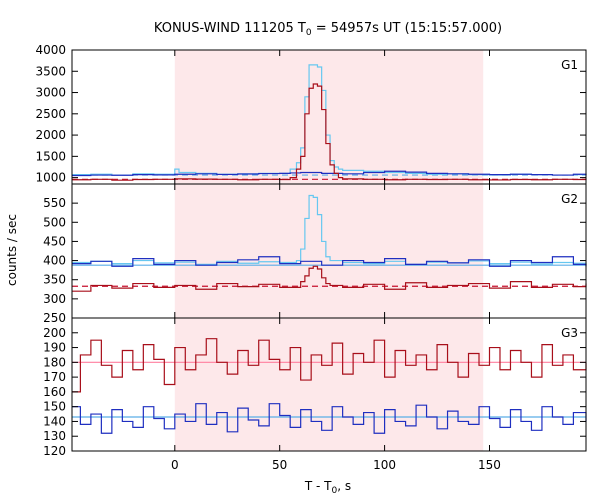 This screenshot has height=500, width=600. I want to click on y-tick-label: 150, so click(54, 407).